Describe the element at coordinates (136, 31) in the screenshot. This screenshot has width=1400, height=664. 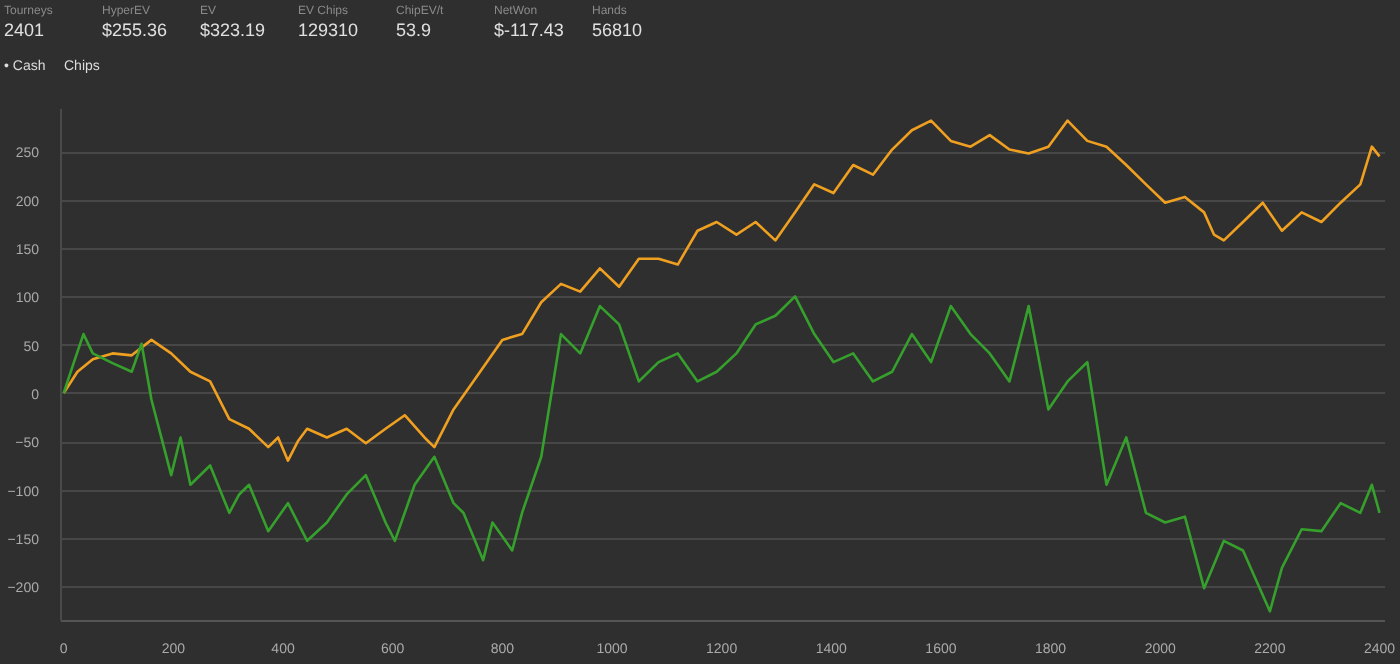
I see `text: $255.36` at that location.